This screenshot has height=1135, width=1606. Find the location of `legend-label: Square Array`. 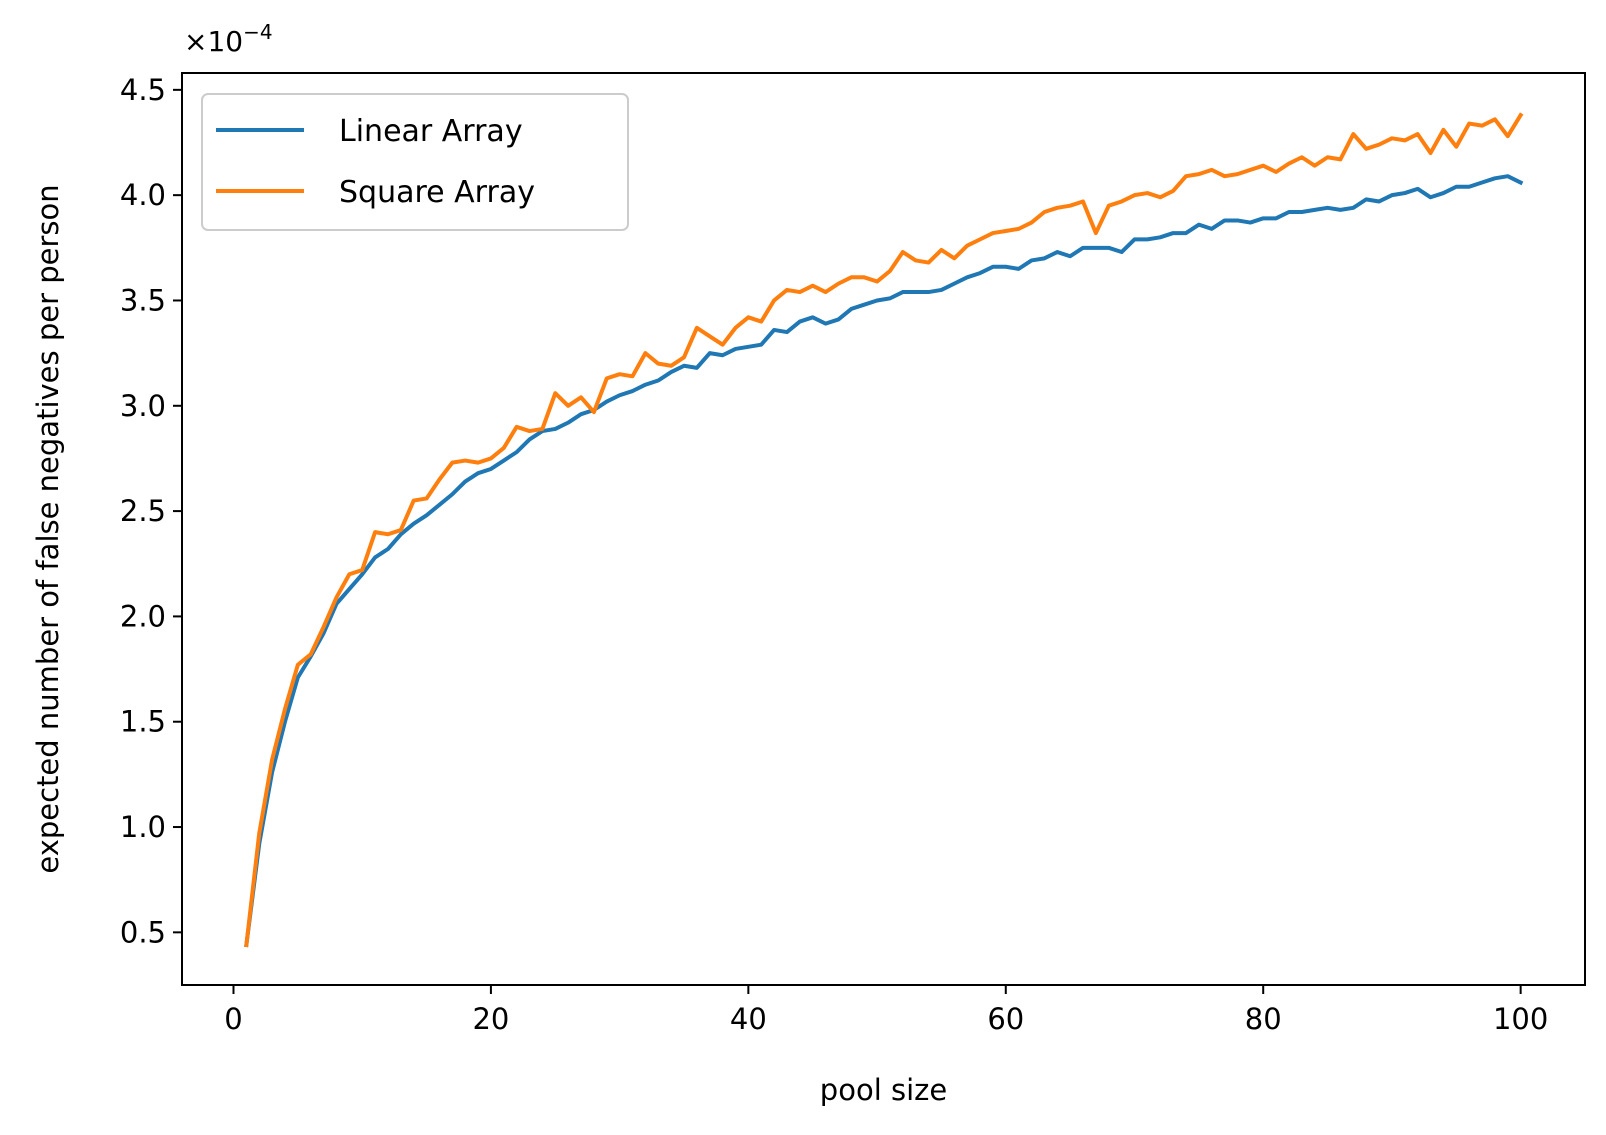

legend-label: Square Array is located at coordinates (437, 192).